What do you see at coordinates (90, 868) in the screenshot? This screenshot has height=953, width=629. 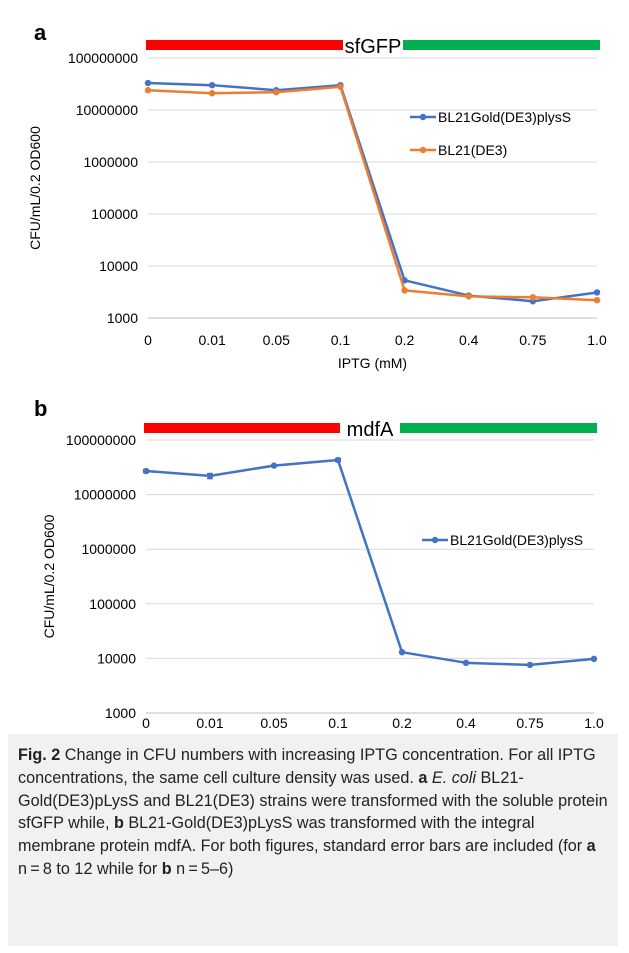 I see `caption-text-4: n = 8 to 12 while for` at bounding box center [90, 868].